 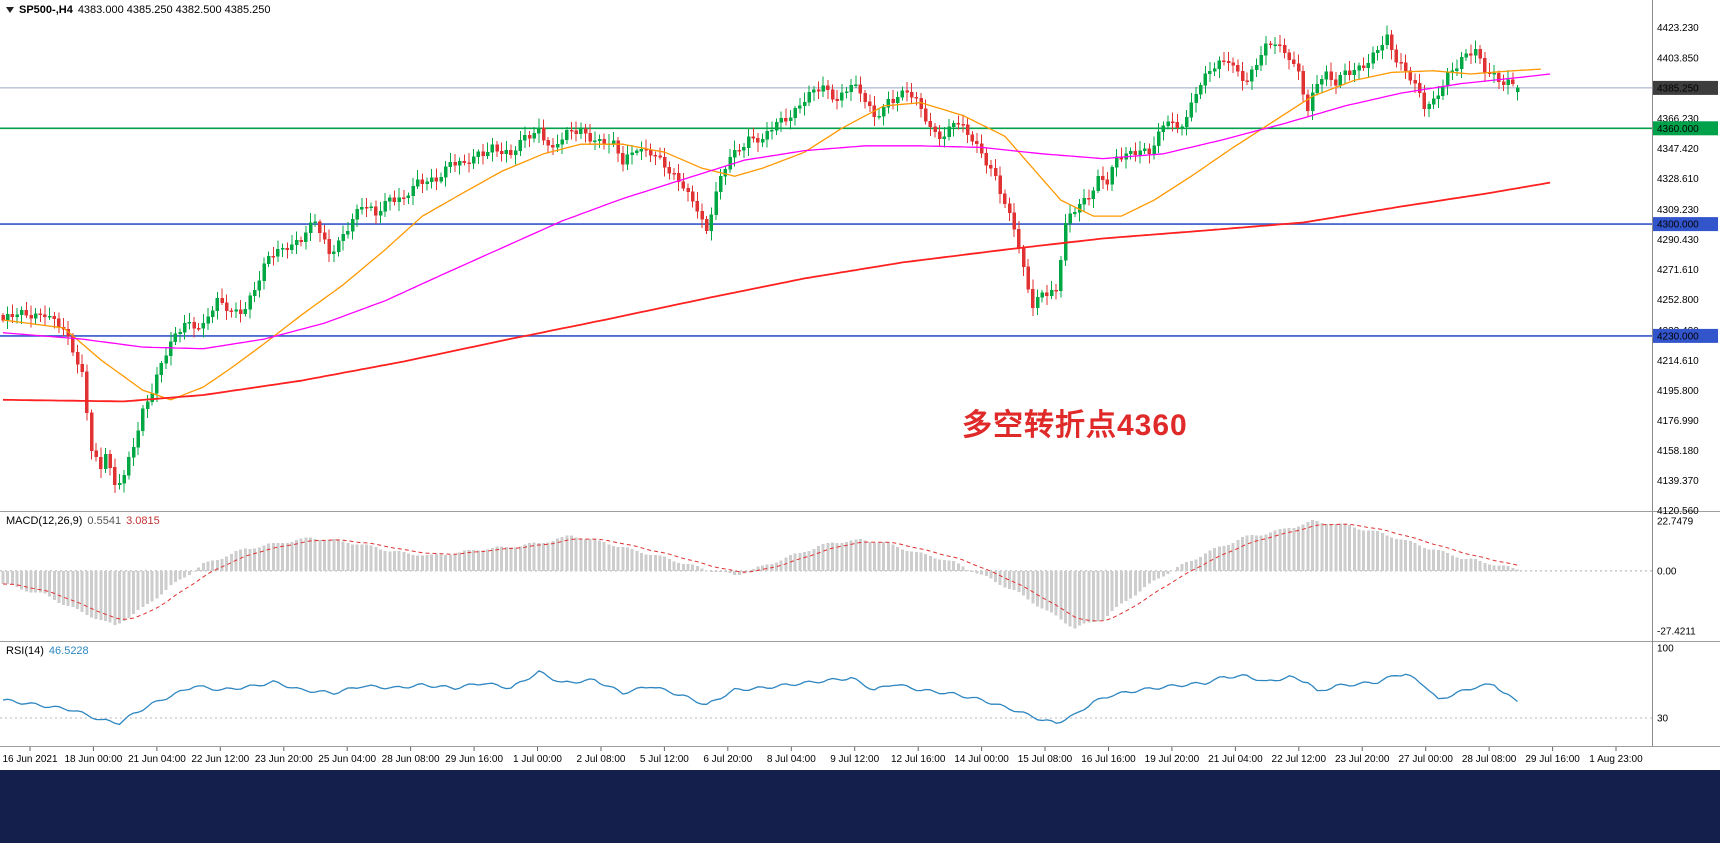 I want to click on time-axis-label: 22 Jul 12:00, so click(x=1299, y=759).